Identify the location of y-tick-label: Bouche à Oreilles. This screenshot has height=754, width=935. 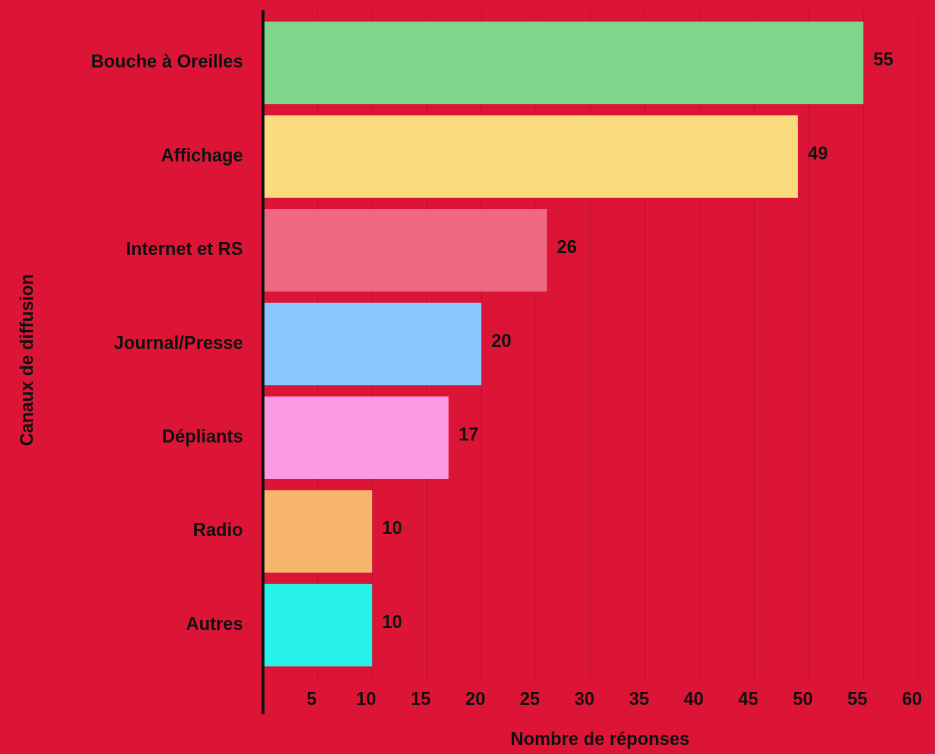
(167, 62).